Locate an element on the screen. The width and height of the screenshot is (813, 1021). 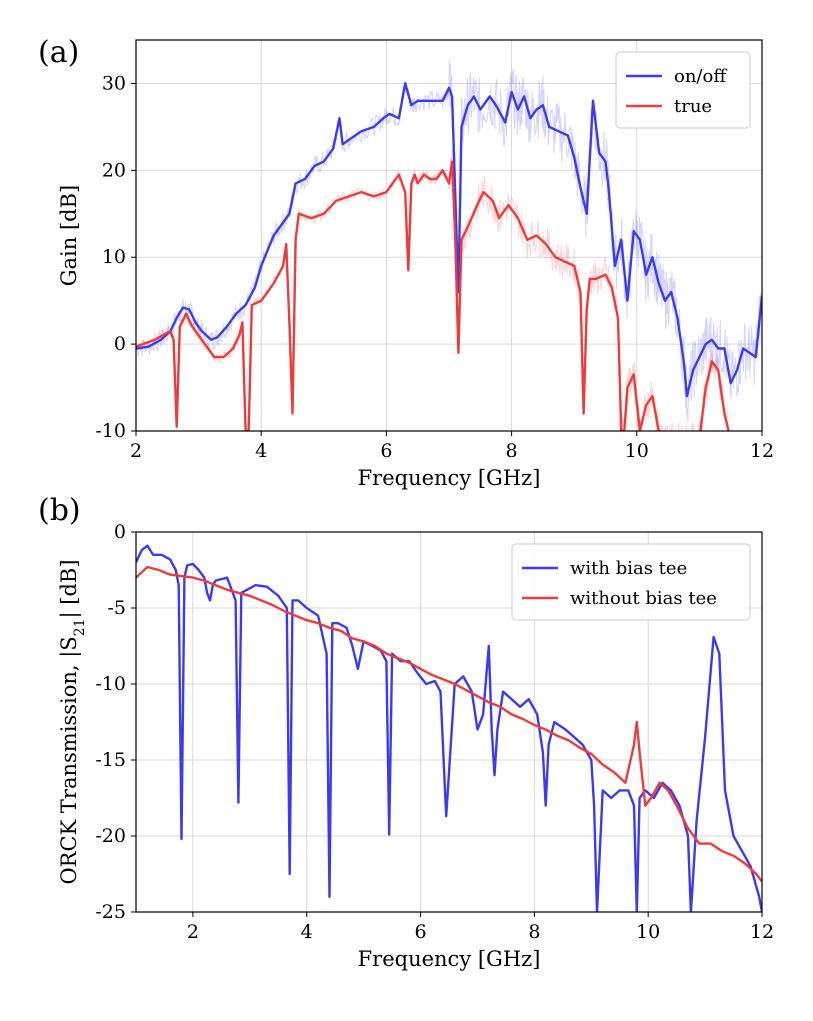
panel-a-legend: on/off true is located at coordinates (683, 90).